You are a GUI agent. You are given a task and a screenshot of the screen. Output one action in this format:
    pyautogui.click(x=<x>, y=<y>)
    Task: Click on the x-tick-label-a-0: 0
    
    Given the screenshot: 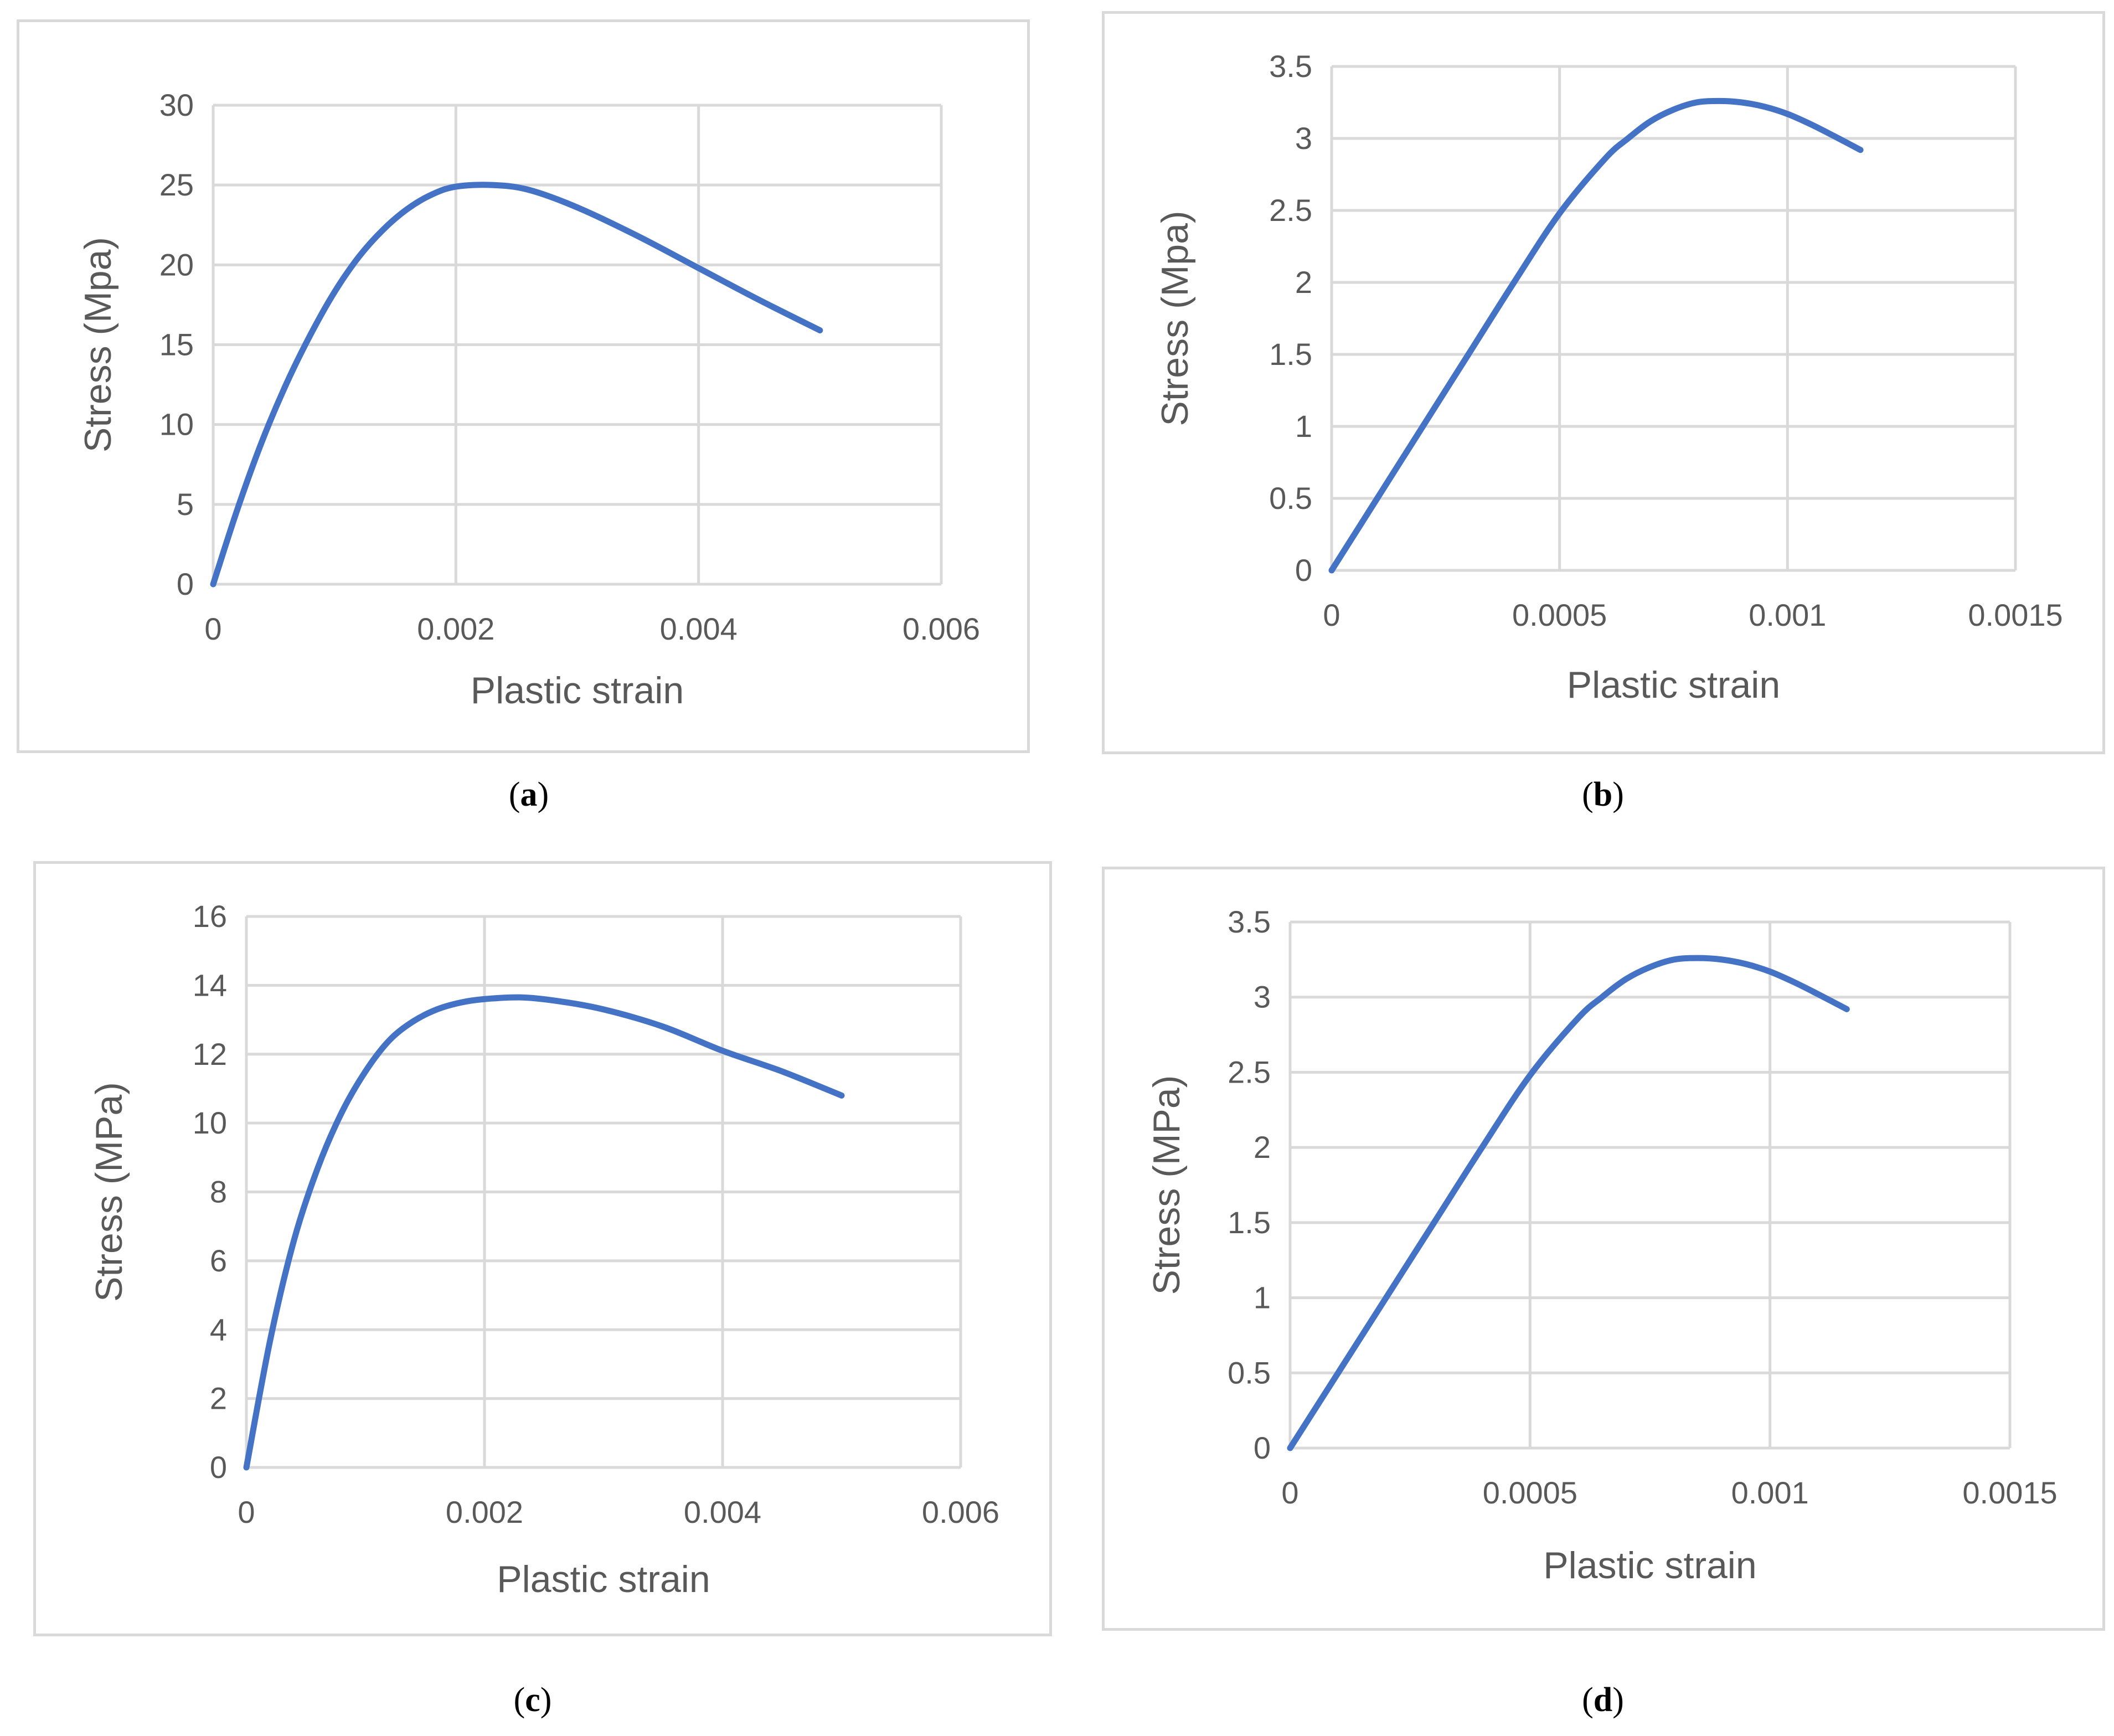 What is the action you would take?
    pyautogui.click(x=212, y=628)
    